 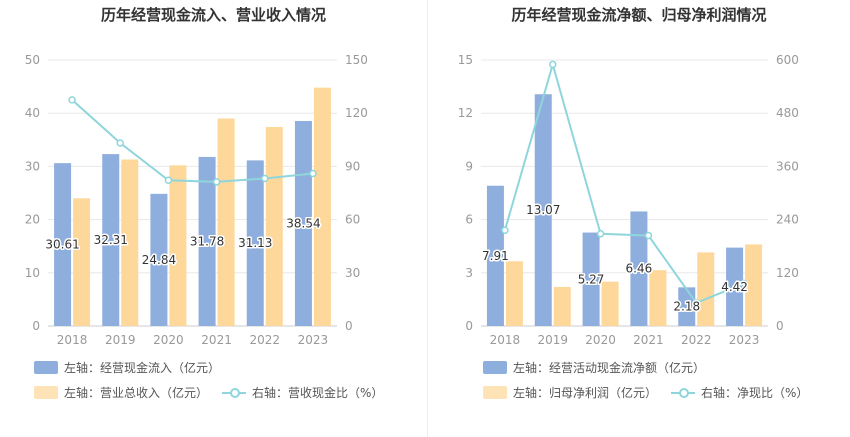 What do you see at coordinates (787, 113) in the screenshot?
I see `right-axis-tick-label: 480` at bounding box center [787, 113].